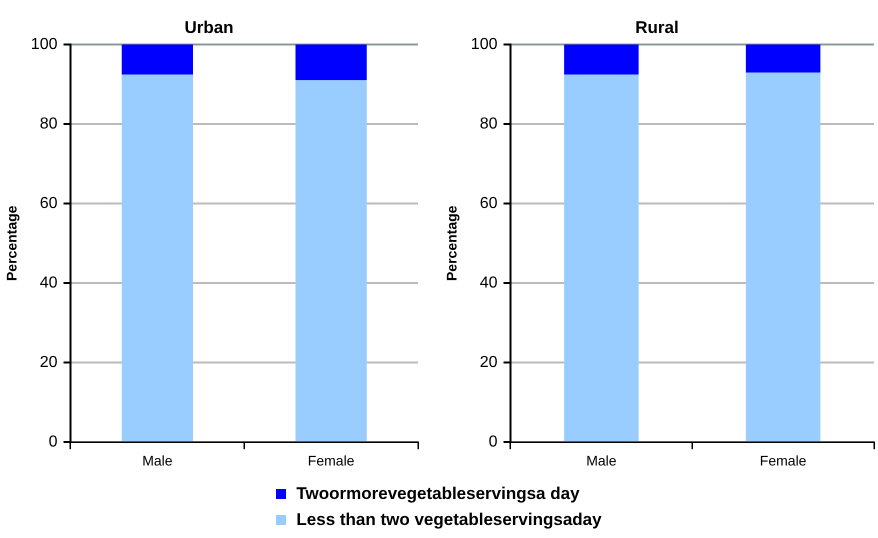 The height and width of the screenshot is (538, 878). What do you see at coordinates (438, 494) in the screenshot?
I see `legend-label: Twoormorevegetableservingsa day` at bounding box center [438, 494].